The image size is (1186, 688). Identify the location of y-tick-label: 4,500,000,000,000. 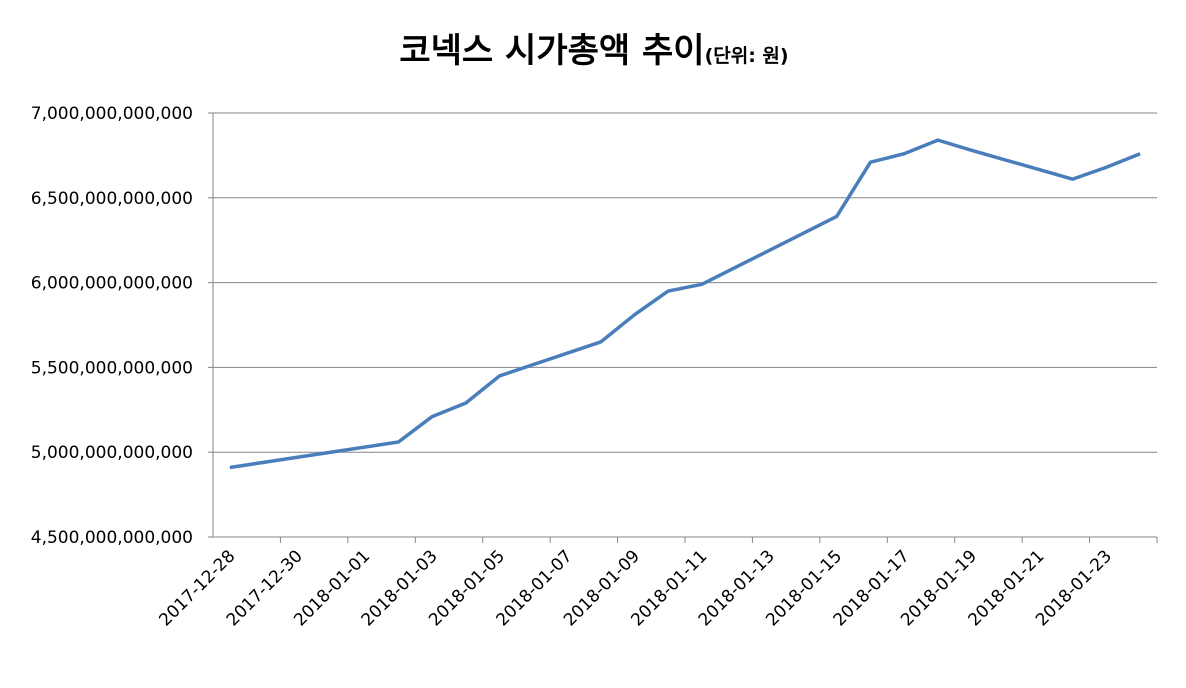
(112, 538).